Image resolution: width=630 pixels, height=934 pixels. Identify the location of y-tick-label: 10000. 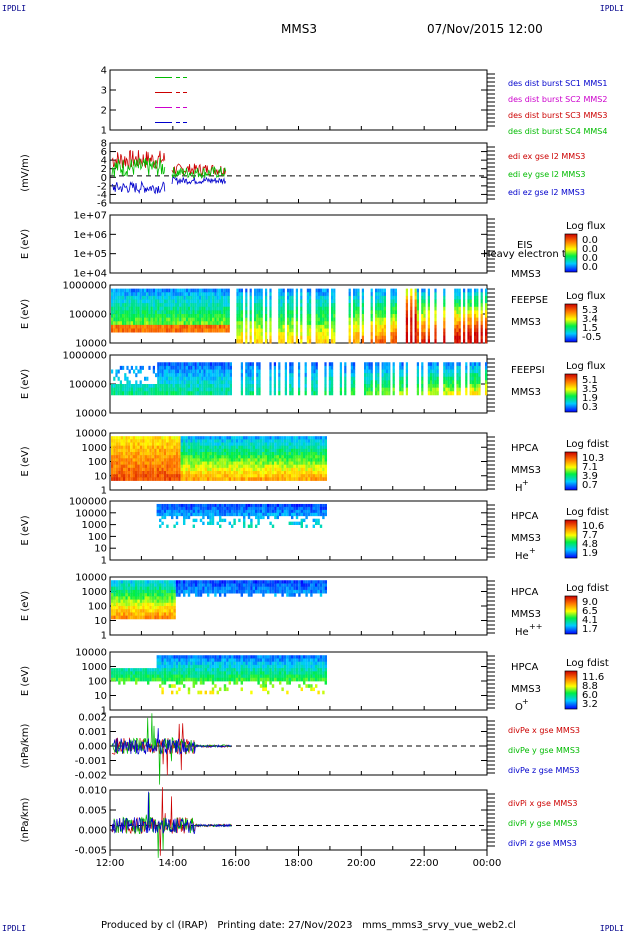
(91, 344).